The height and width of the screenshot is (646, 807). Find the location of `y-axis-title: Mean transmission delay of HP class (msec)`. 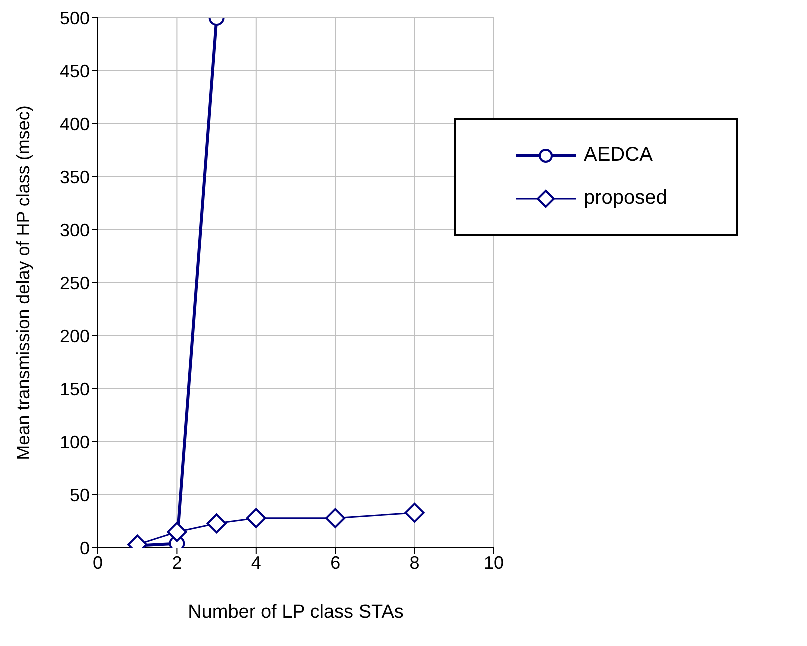

y-axis-title: Mean transmission delay of HP class (msec) is located at coordinates (23, 283).